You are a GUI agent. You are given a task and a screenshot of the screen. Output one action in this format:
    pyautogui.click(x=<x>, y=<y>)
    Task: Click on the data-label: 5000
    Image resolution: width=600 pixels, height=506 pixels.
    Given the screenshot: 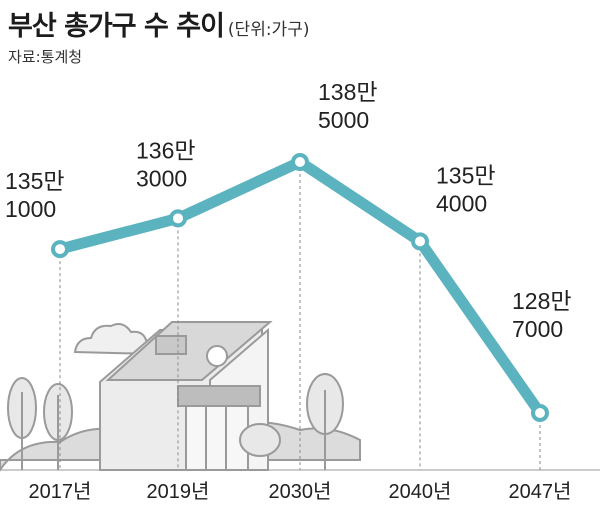 What is the action you would take?
    pyautogui.click(x=343, y=120)
    